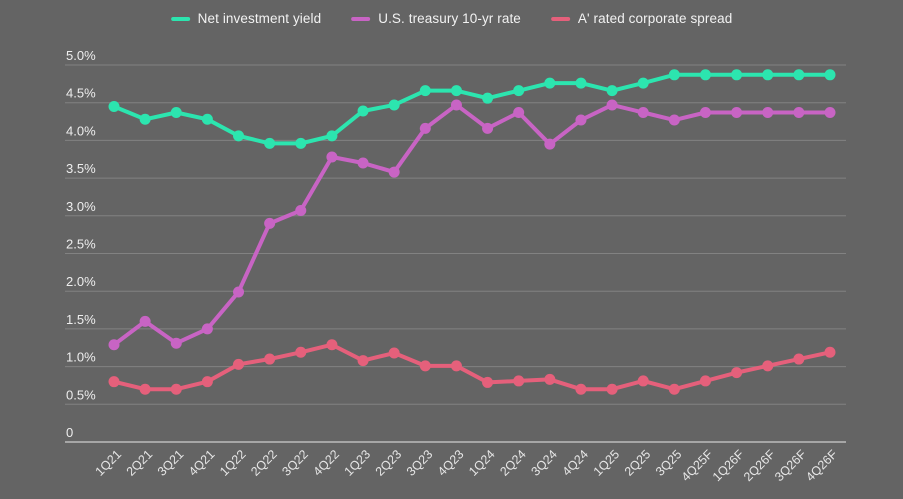 This screenshot has height=499, width=903. Describe the element at coordinates (81, 130) in the screenshot. I see `y-tick-label: 4.0%` at that location.